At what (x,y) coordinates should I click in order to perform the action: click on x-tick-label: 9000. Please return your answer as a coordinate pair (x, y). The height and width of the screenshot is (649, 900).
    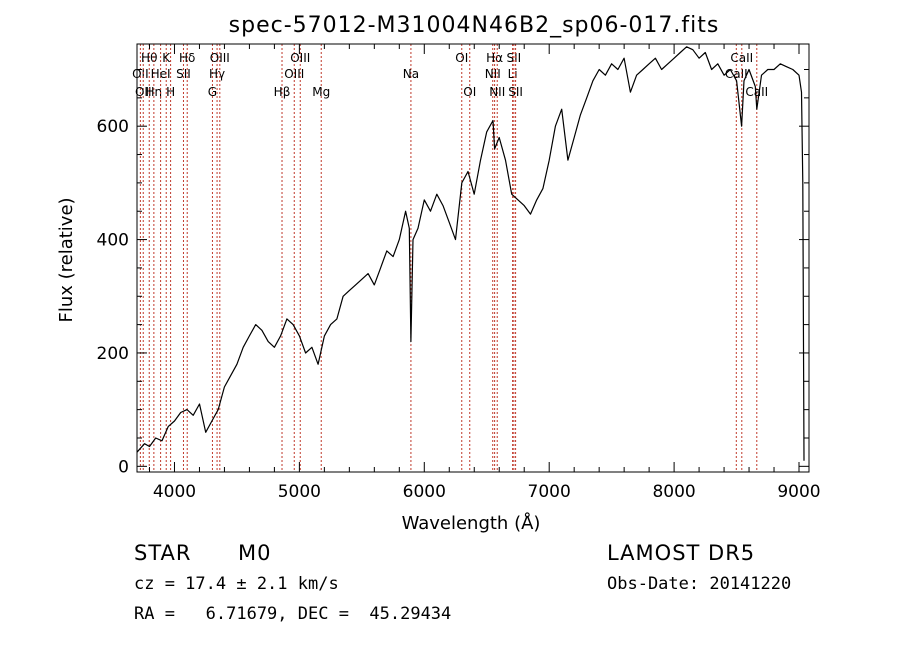
    Looking at the image, I should click on (798, 492).